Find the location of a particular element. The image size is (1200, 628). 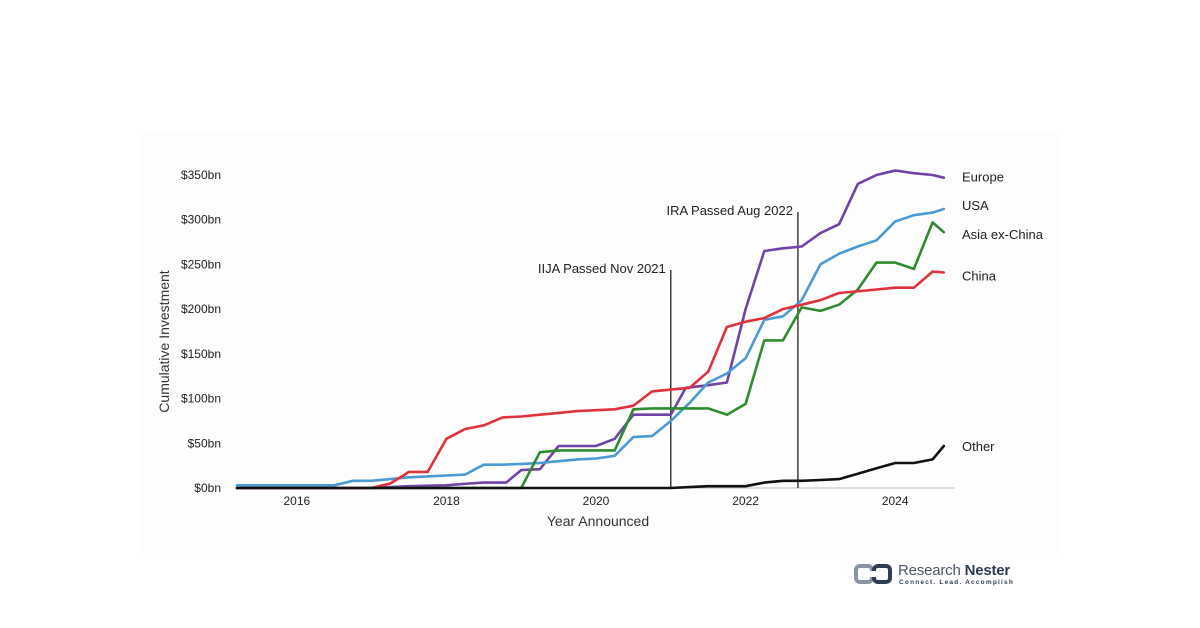

x-axis-title: Year Announced is located at coordinates (598, 521).